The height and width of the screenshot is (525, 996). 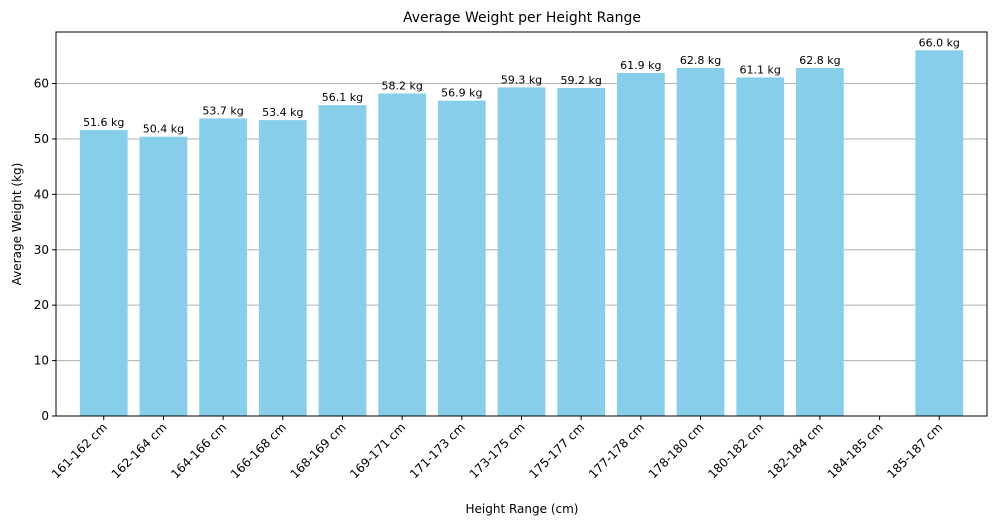 What do you see at coordinates (556, 450) in the screenshot?
I see `x-tick-label: 175-177 cm` at bounding box center [556, 450].